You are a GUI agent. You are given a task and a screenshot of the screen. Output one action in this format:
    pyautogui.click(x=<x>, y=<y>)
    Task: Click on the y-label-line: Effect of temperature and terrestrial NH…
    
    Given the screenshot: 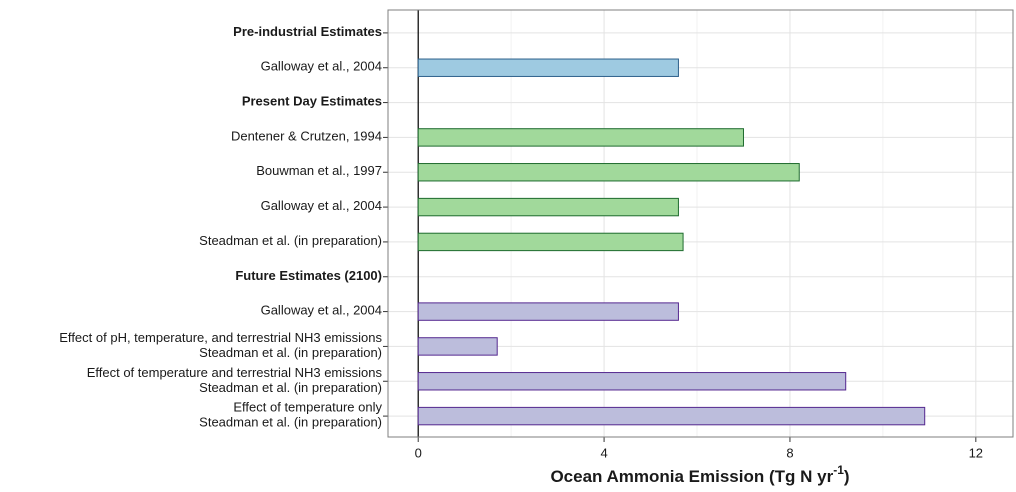 What is the action you would take?
    pyautogui.click(x=235, y=372)
    